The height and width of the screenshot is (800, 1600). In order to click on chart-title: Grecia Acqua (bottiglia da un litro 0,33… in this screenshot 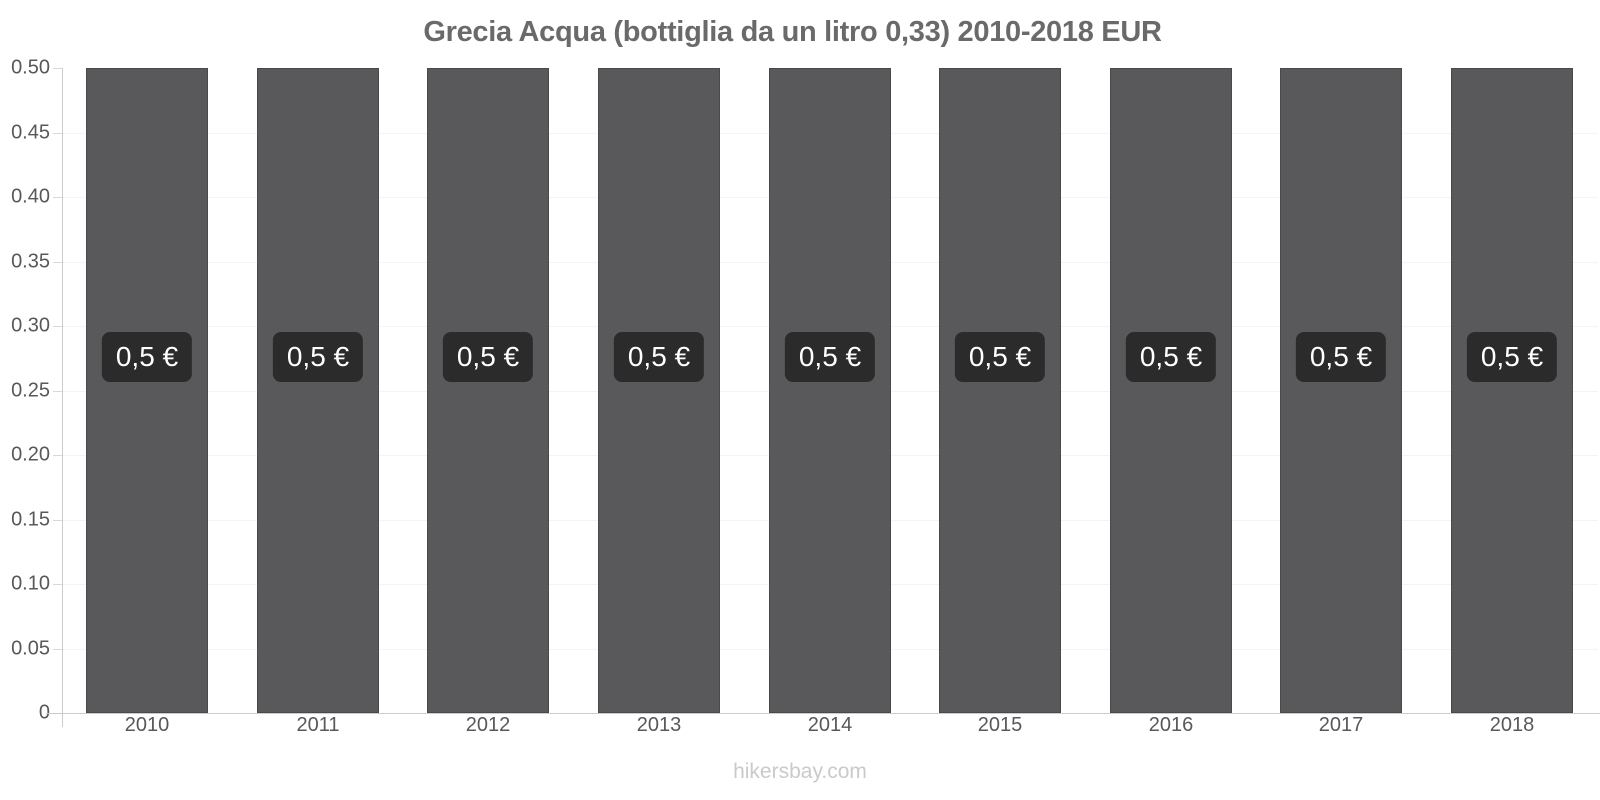, I will do `click(792, 32)`.